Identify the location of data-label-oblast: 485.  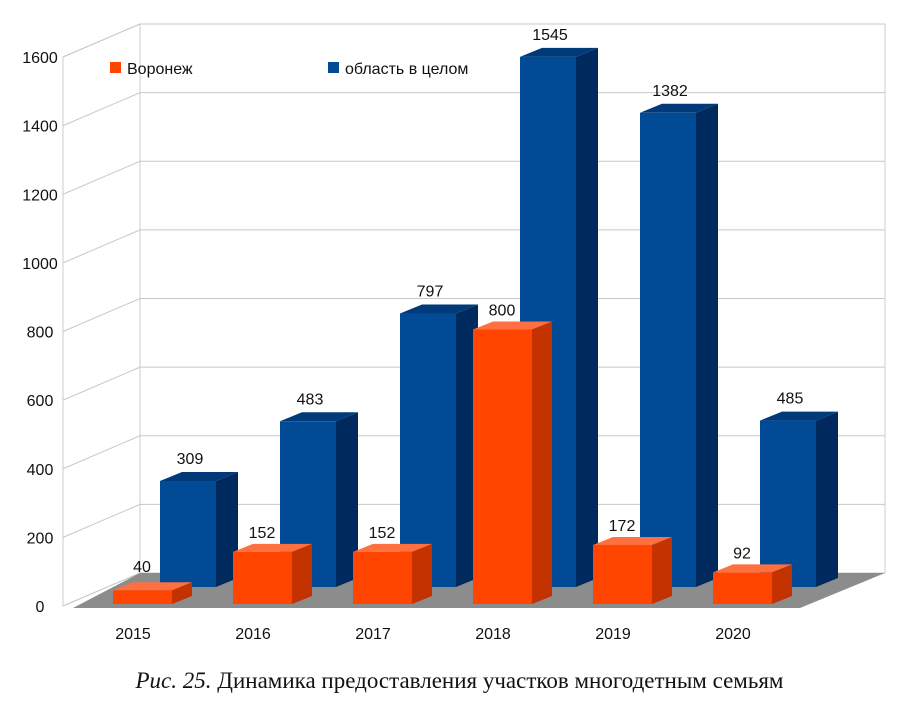
(790, 399).